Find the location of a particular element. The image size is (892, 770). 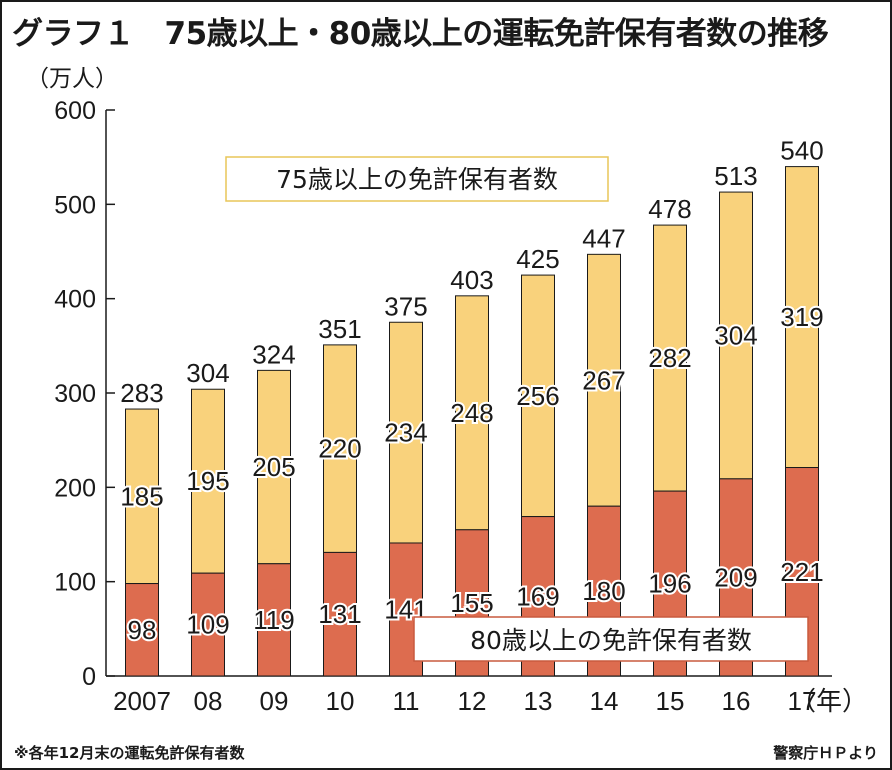

over75-segment-label: 220 is located at coordinates (339, 449).